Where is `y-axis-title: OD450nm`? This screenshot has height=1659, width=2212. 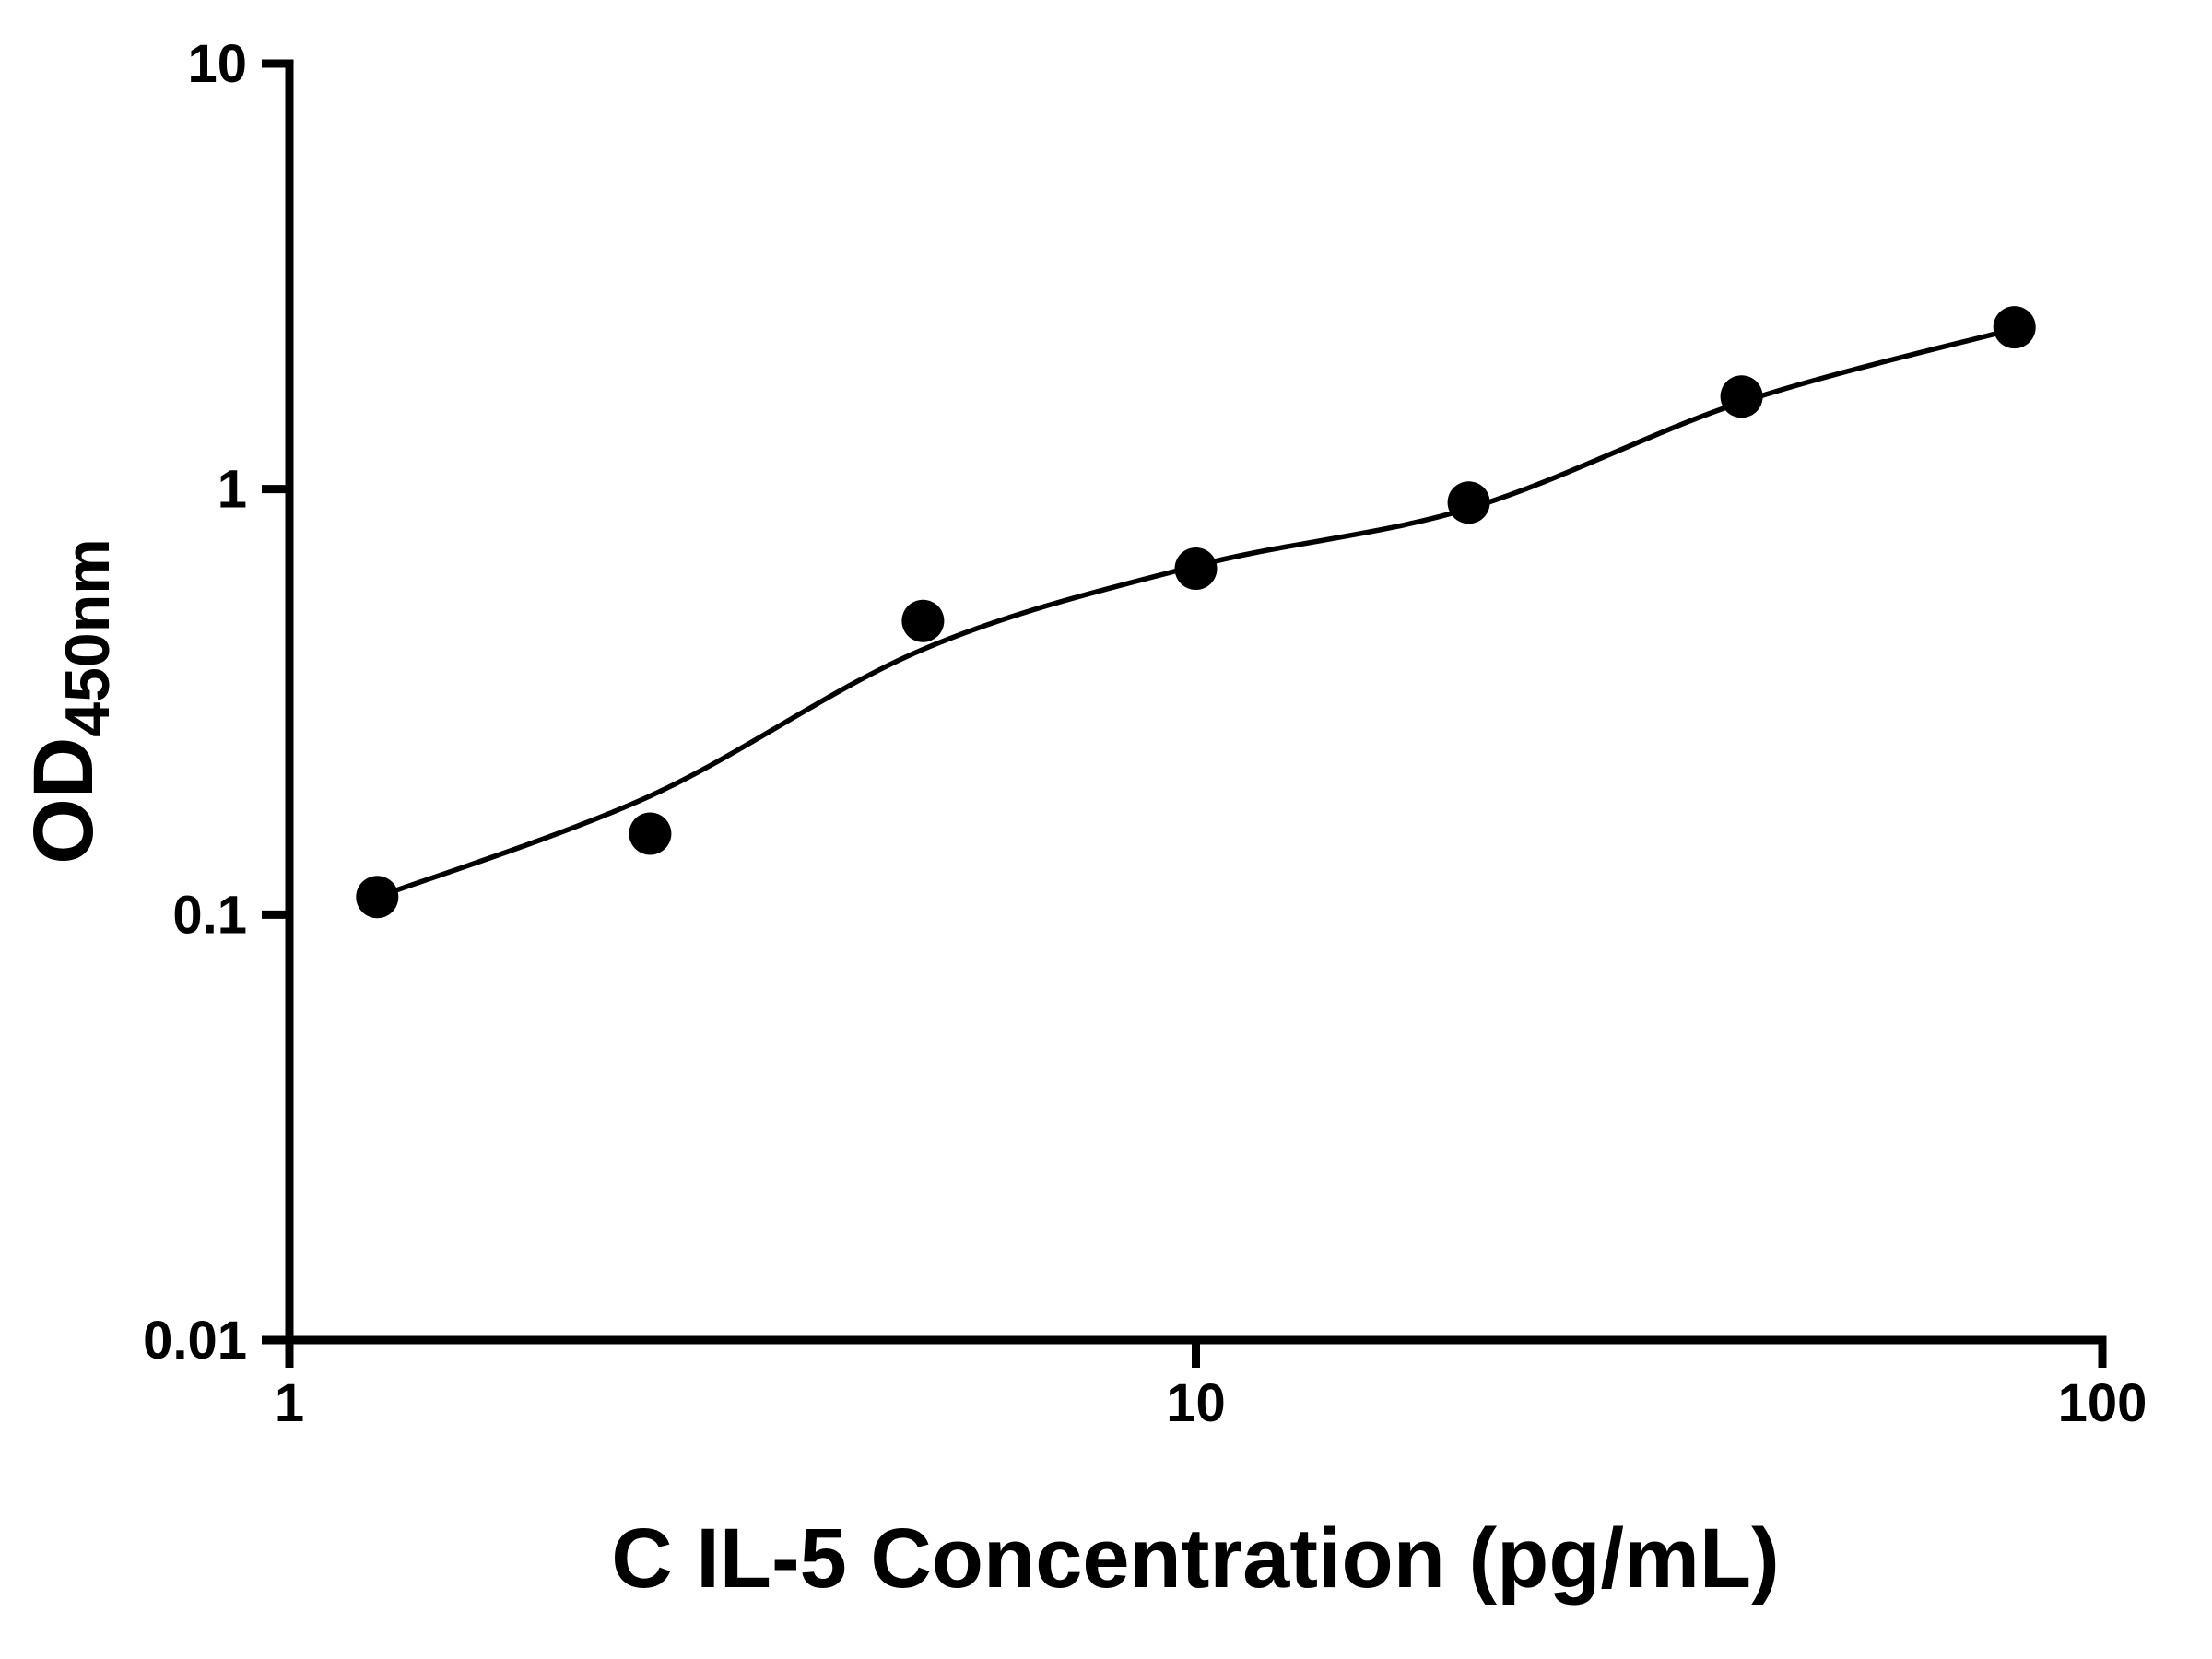
y-axis-title: OD450nm is located at coordinates (70, 701).